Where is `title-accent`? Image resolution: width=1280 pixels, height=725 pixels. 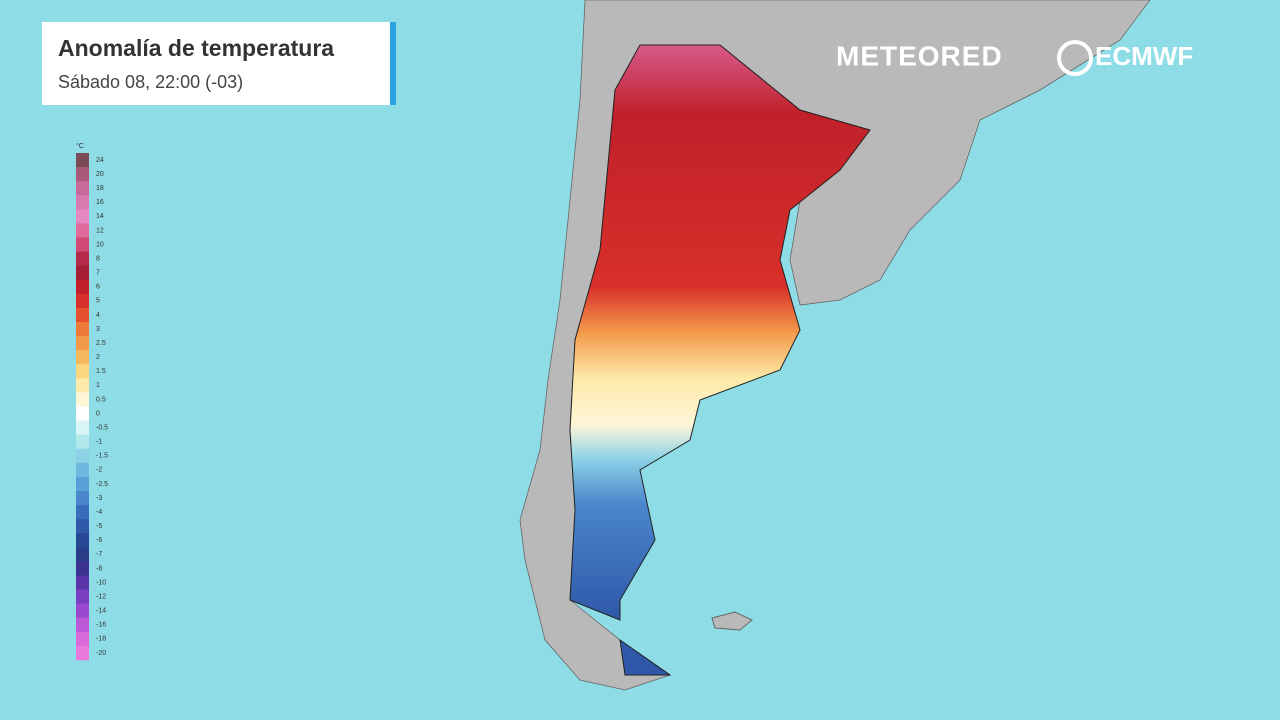
title-accent is located at coordinates (393, 63).